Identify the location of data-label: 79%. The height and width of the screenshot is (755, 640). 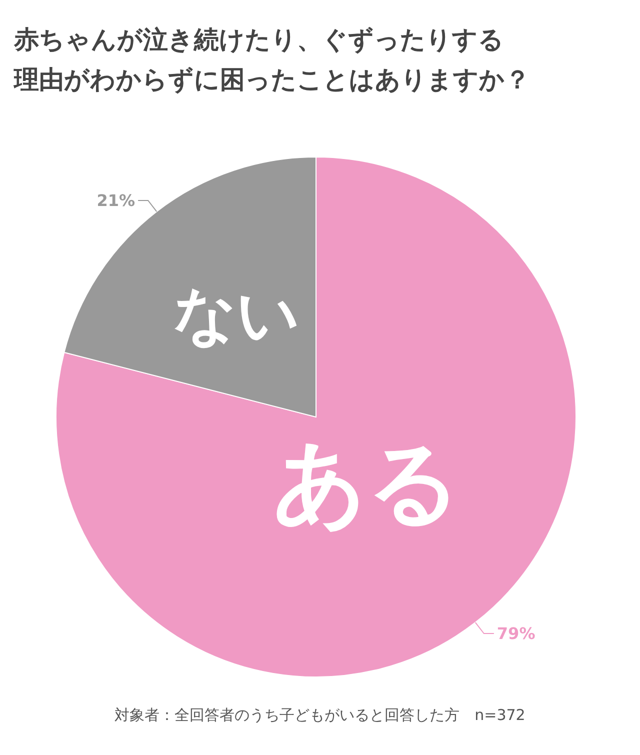
(516, 634).